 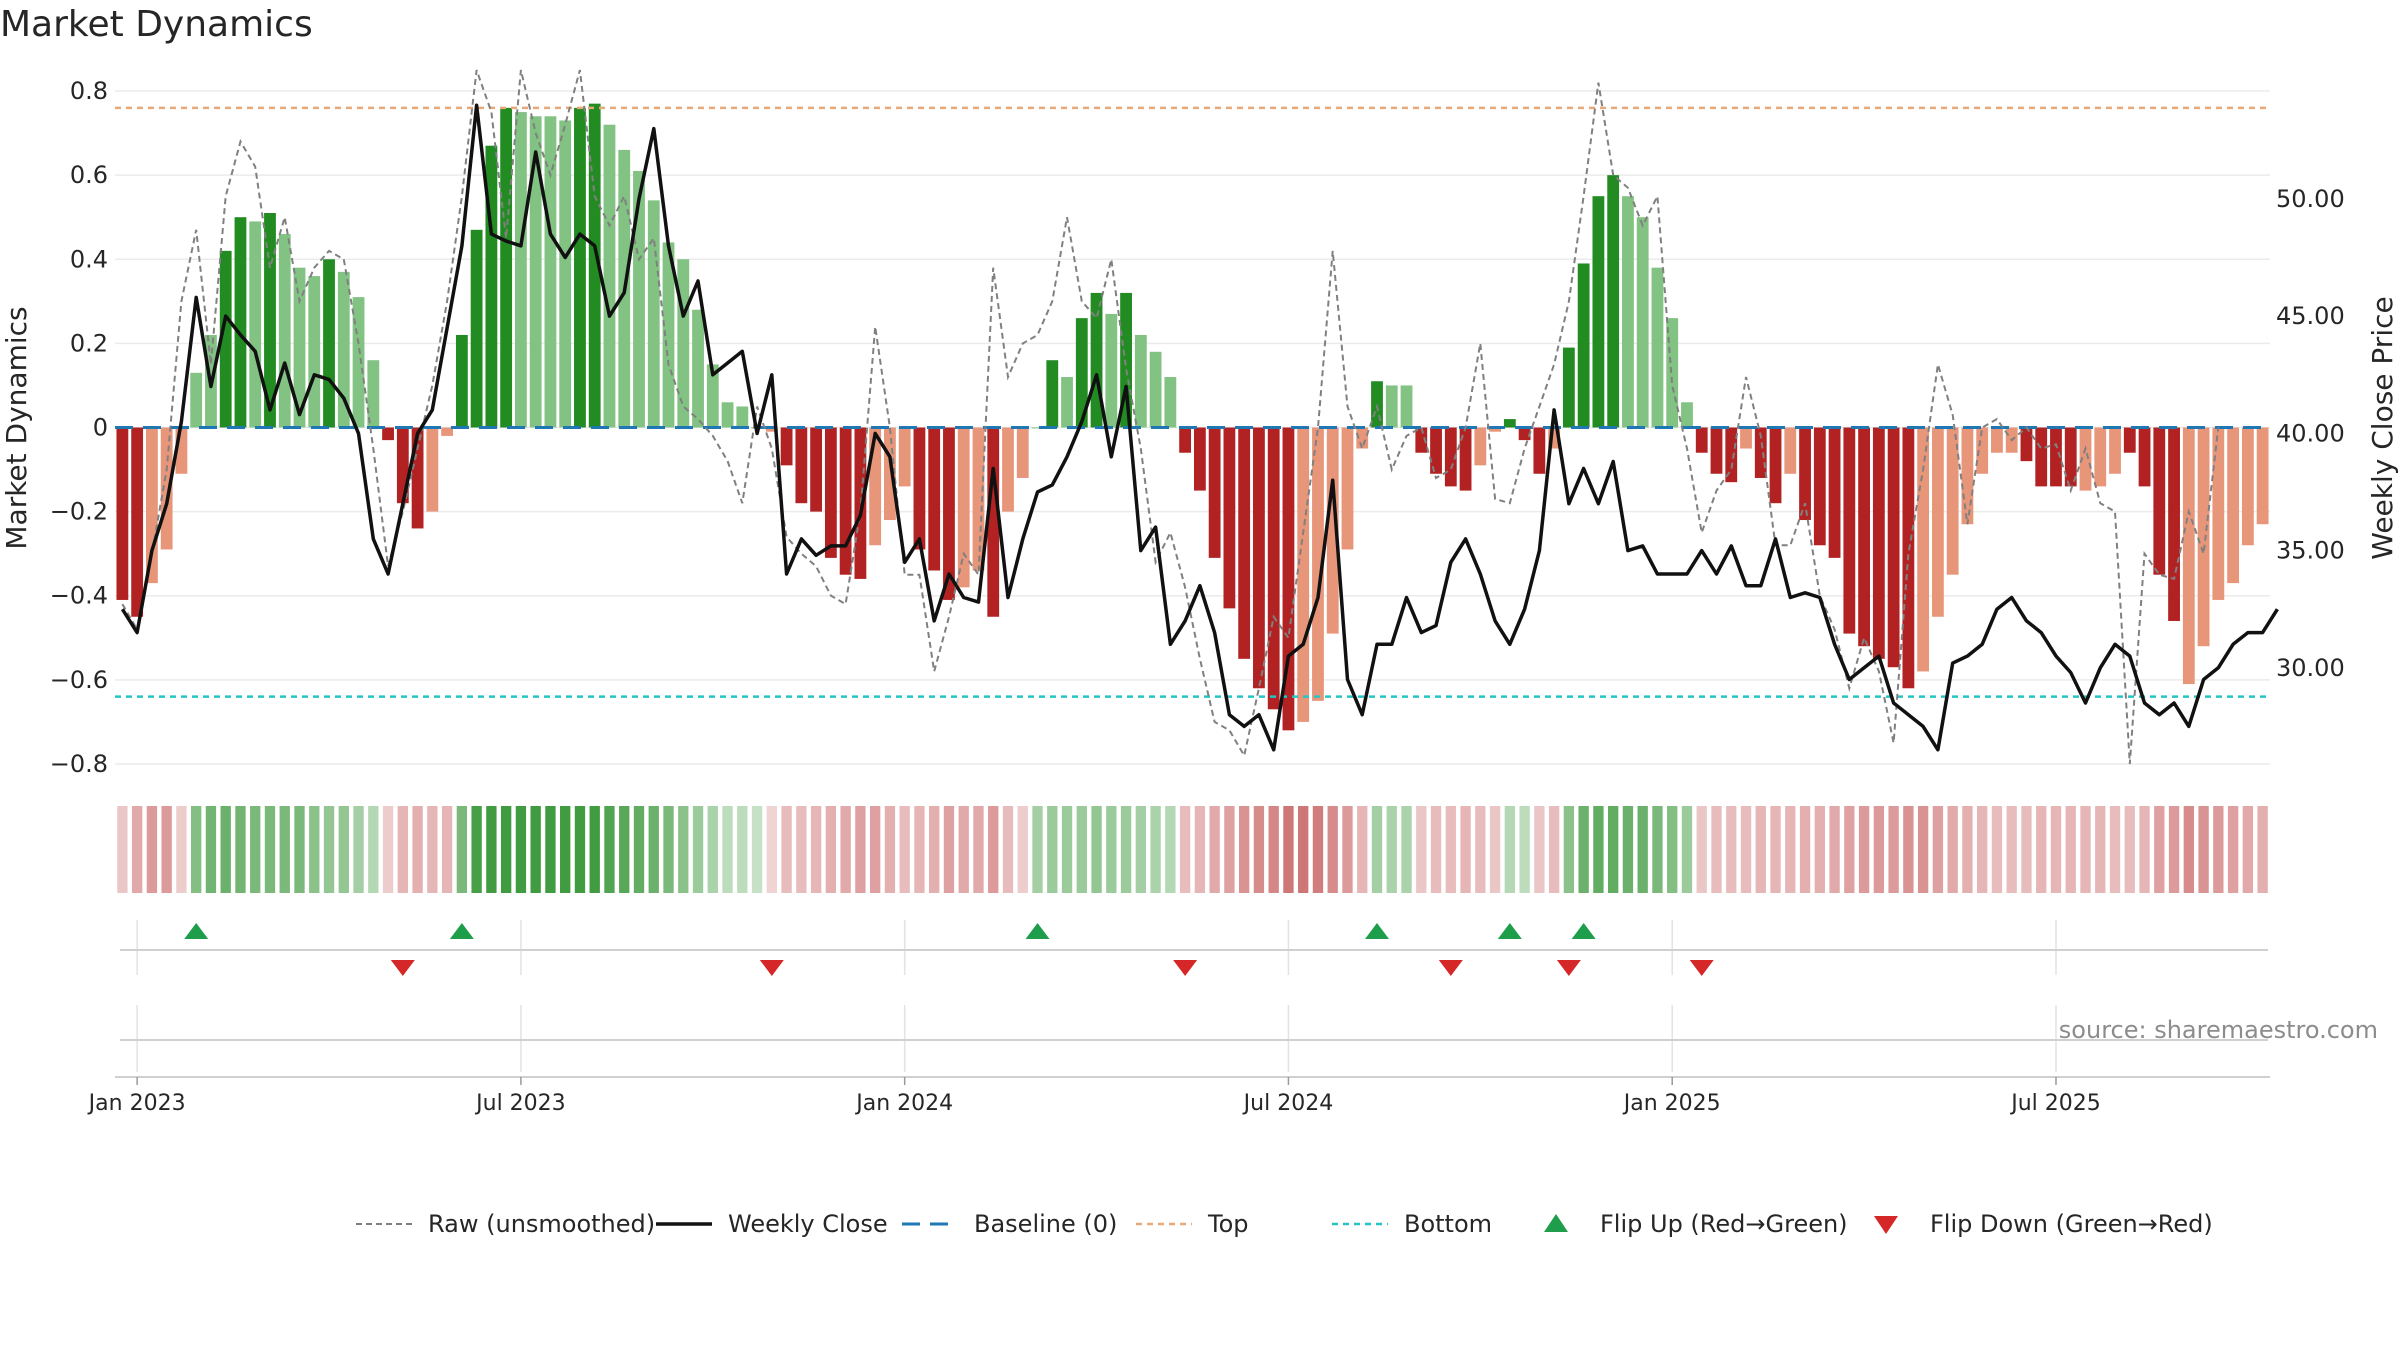 What do you see at coordinates (402, 968) in the screenshot?
I see `flip-down-marker` at bounding box center [402, 968].